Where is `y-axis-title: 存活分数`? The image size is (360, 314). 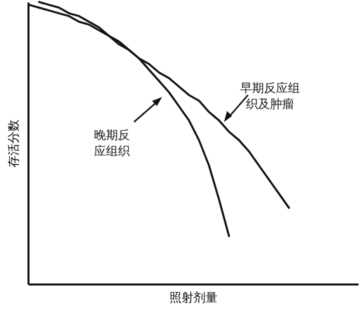 y-axis-title: 存活分数 is located at coordinates (13, 144).